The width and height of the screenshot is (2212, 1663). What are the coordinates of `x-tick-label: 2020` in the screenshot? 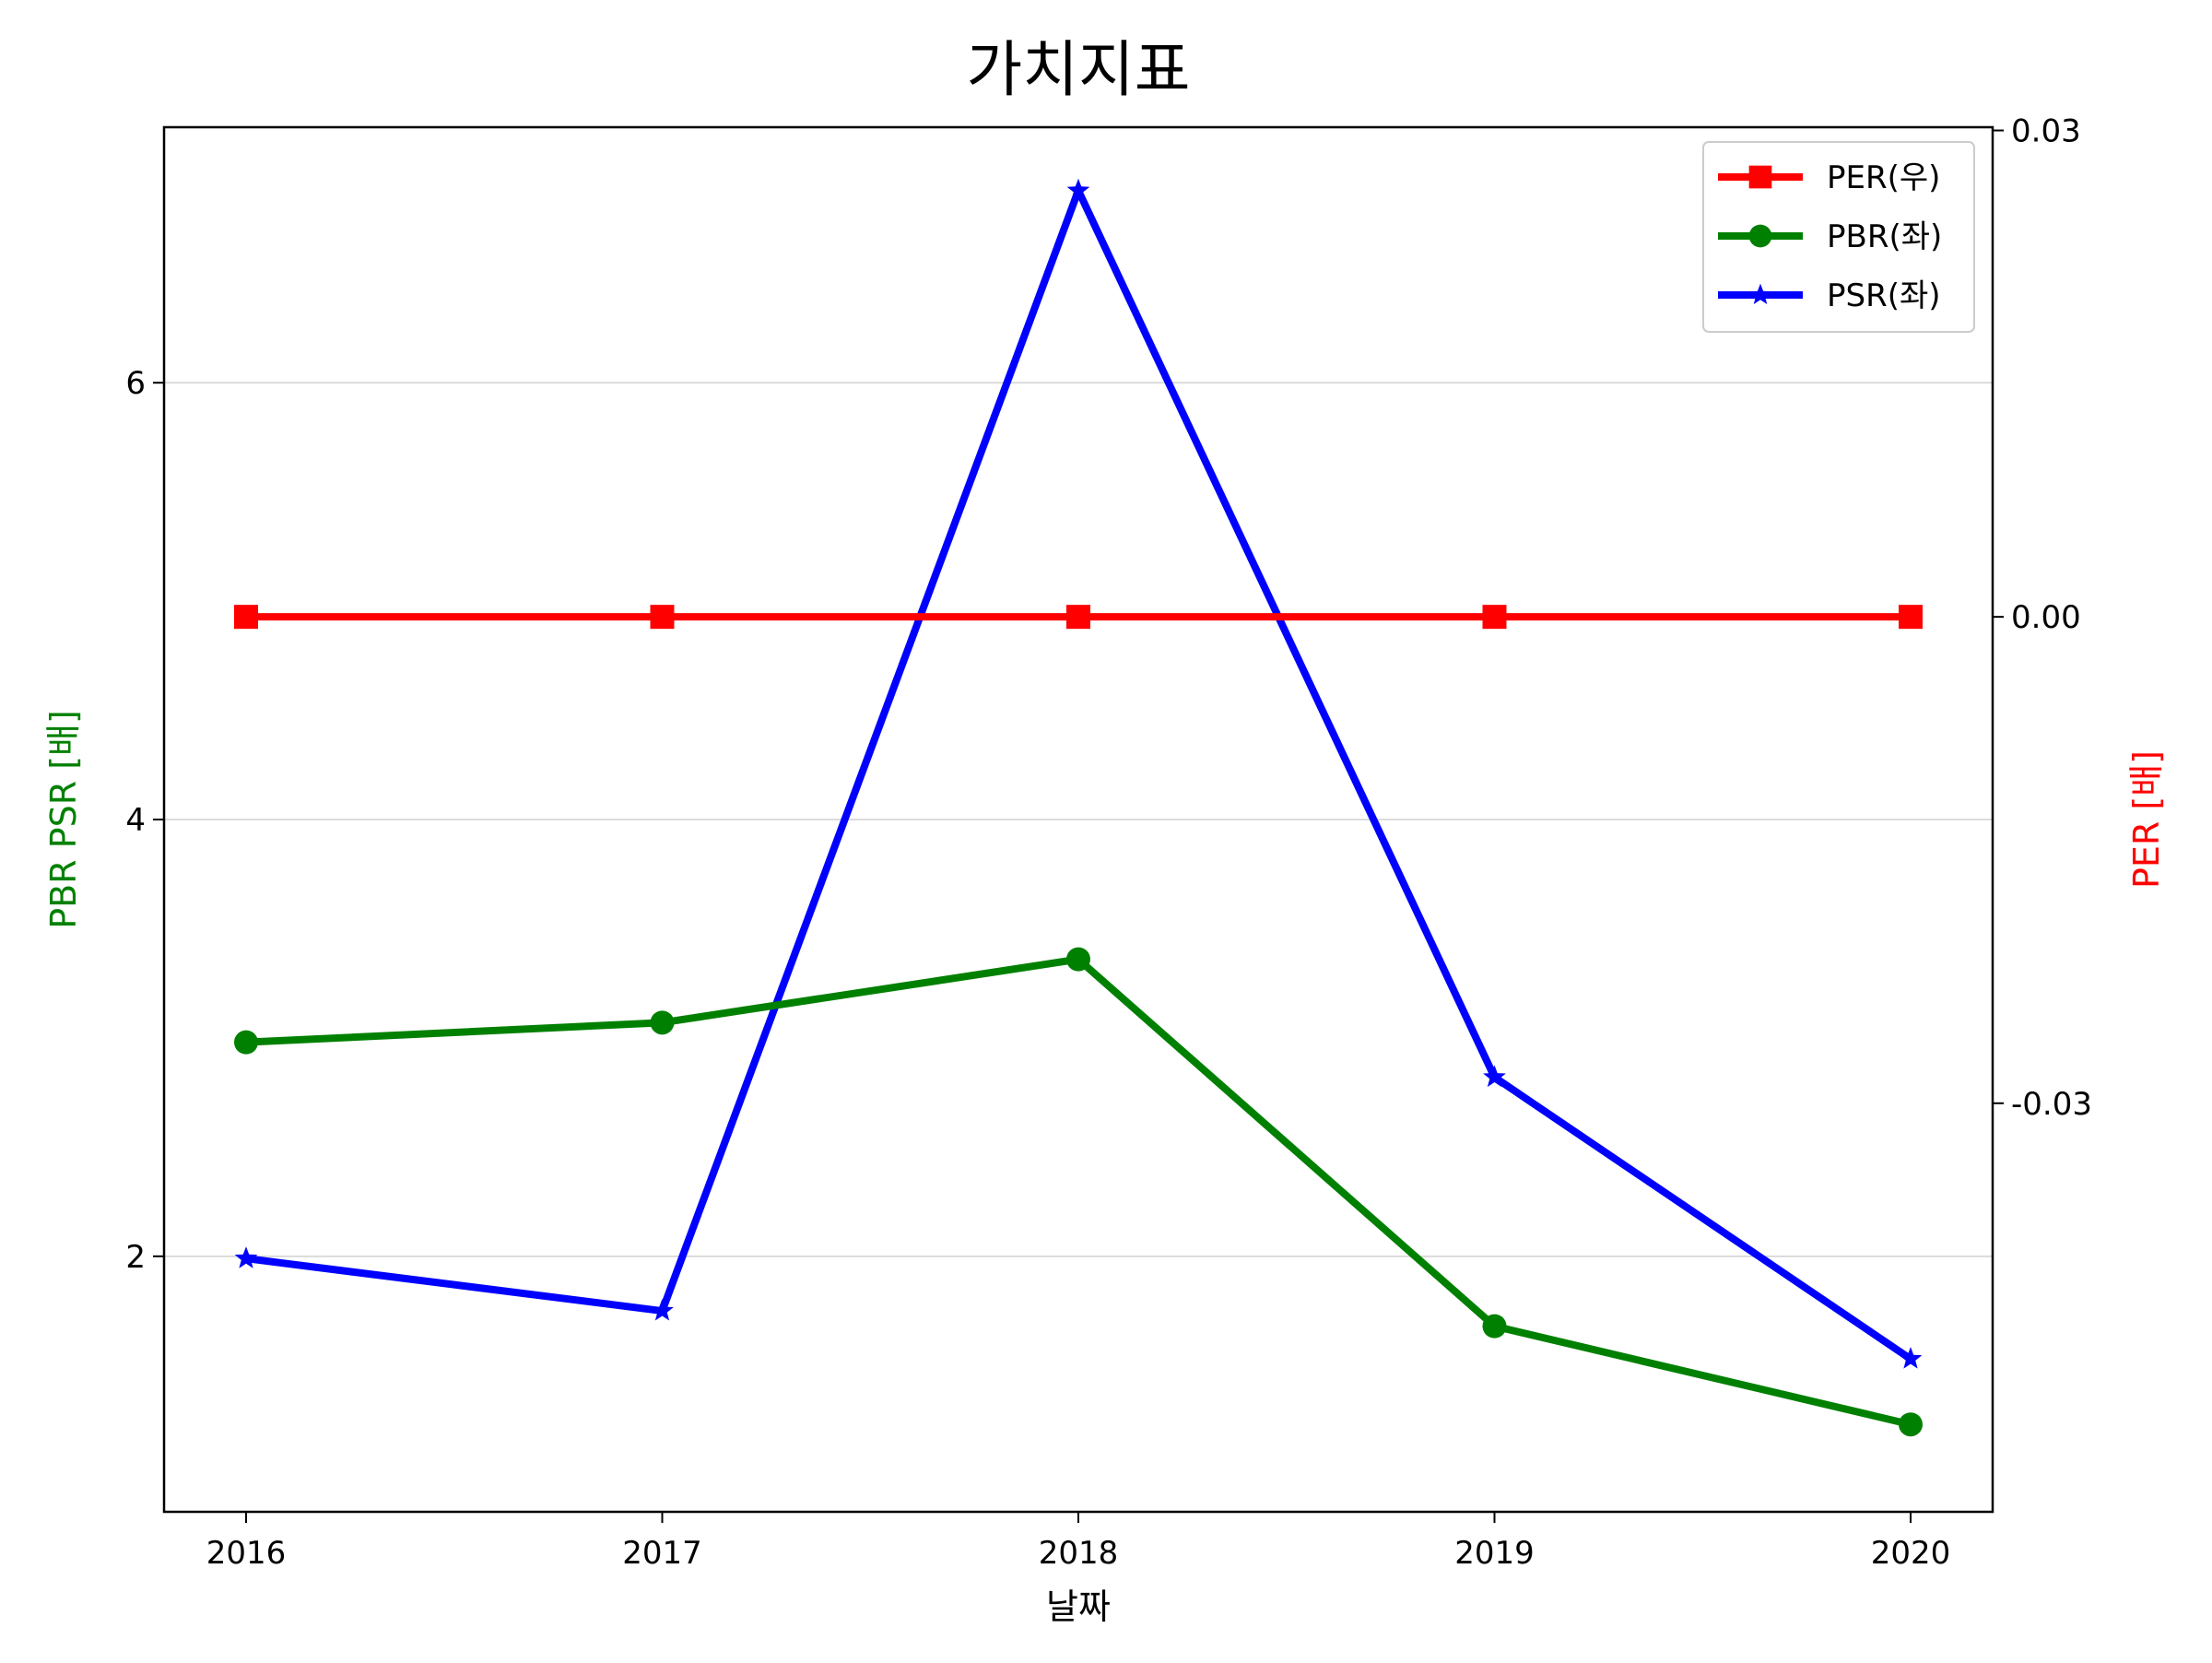 It's located at (1911, 1553).